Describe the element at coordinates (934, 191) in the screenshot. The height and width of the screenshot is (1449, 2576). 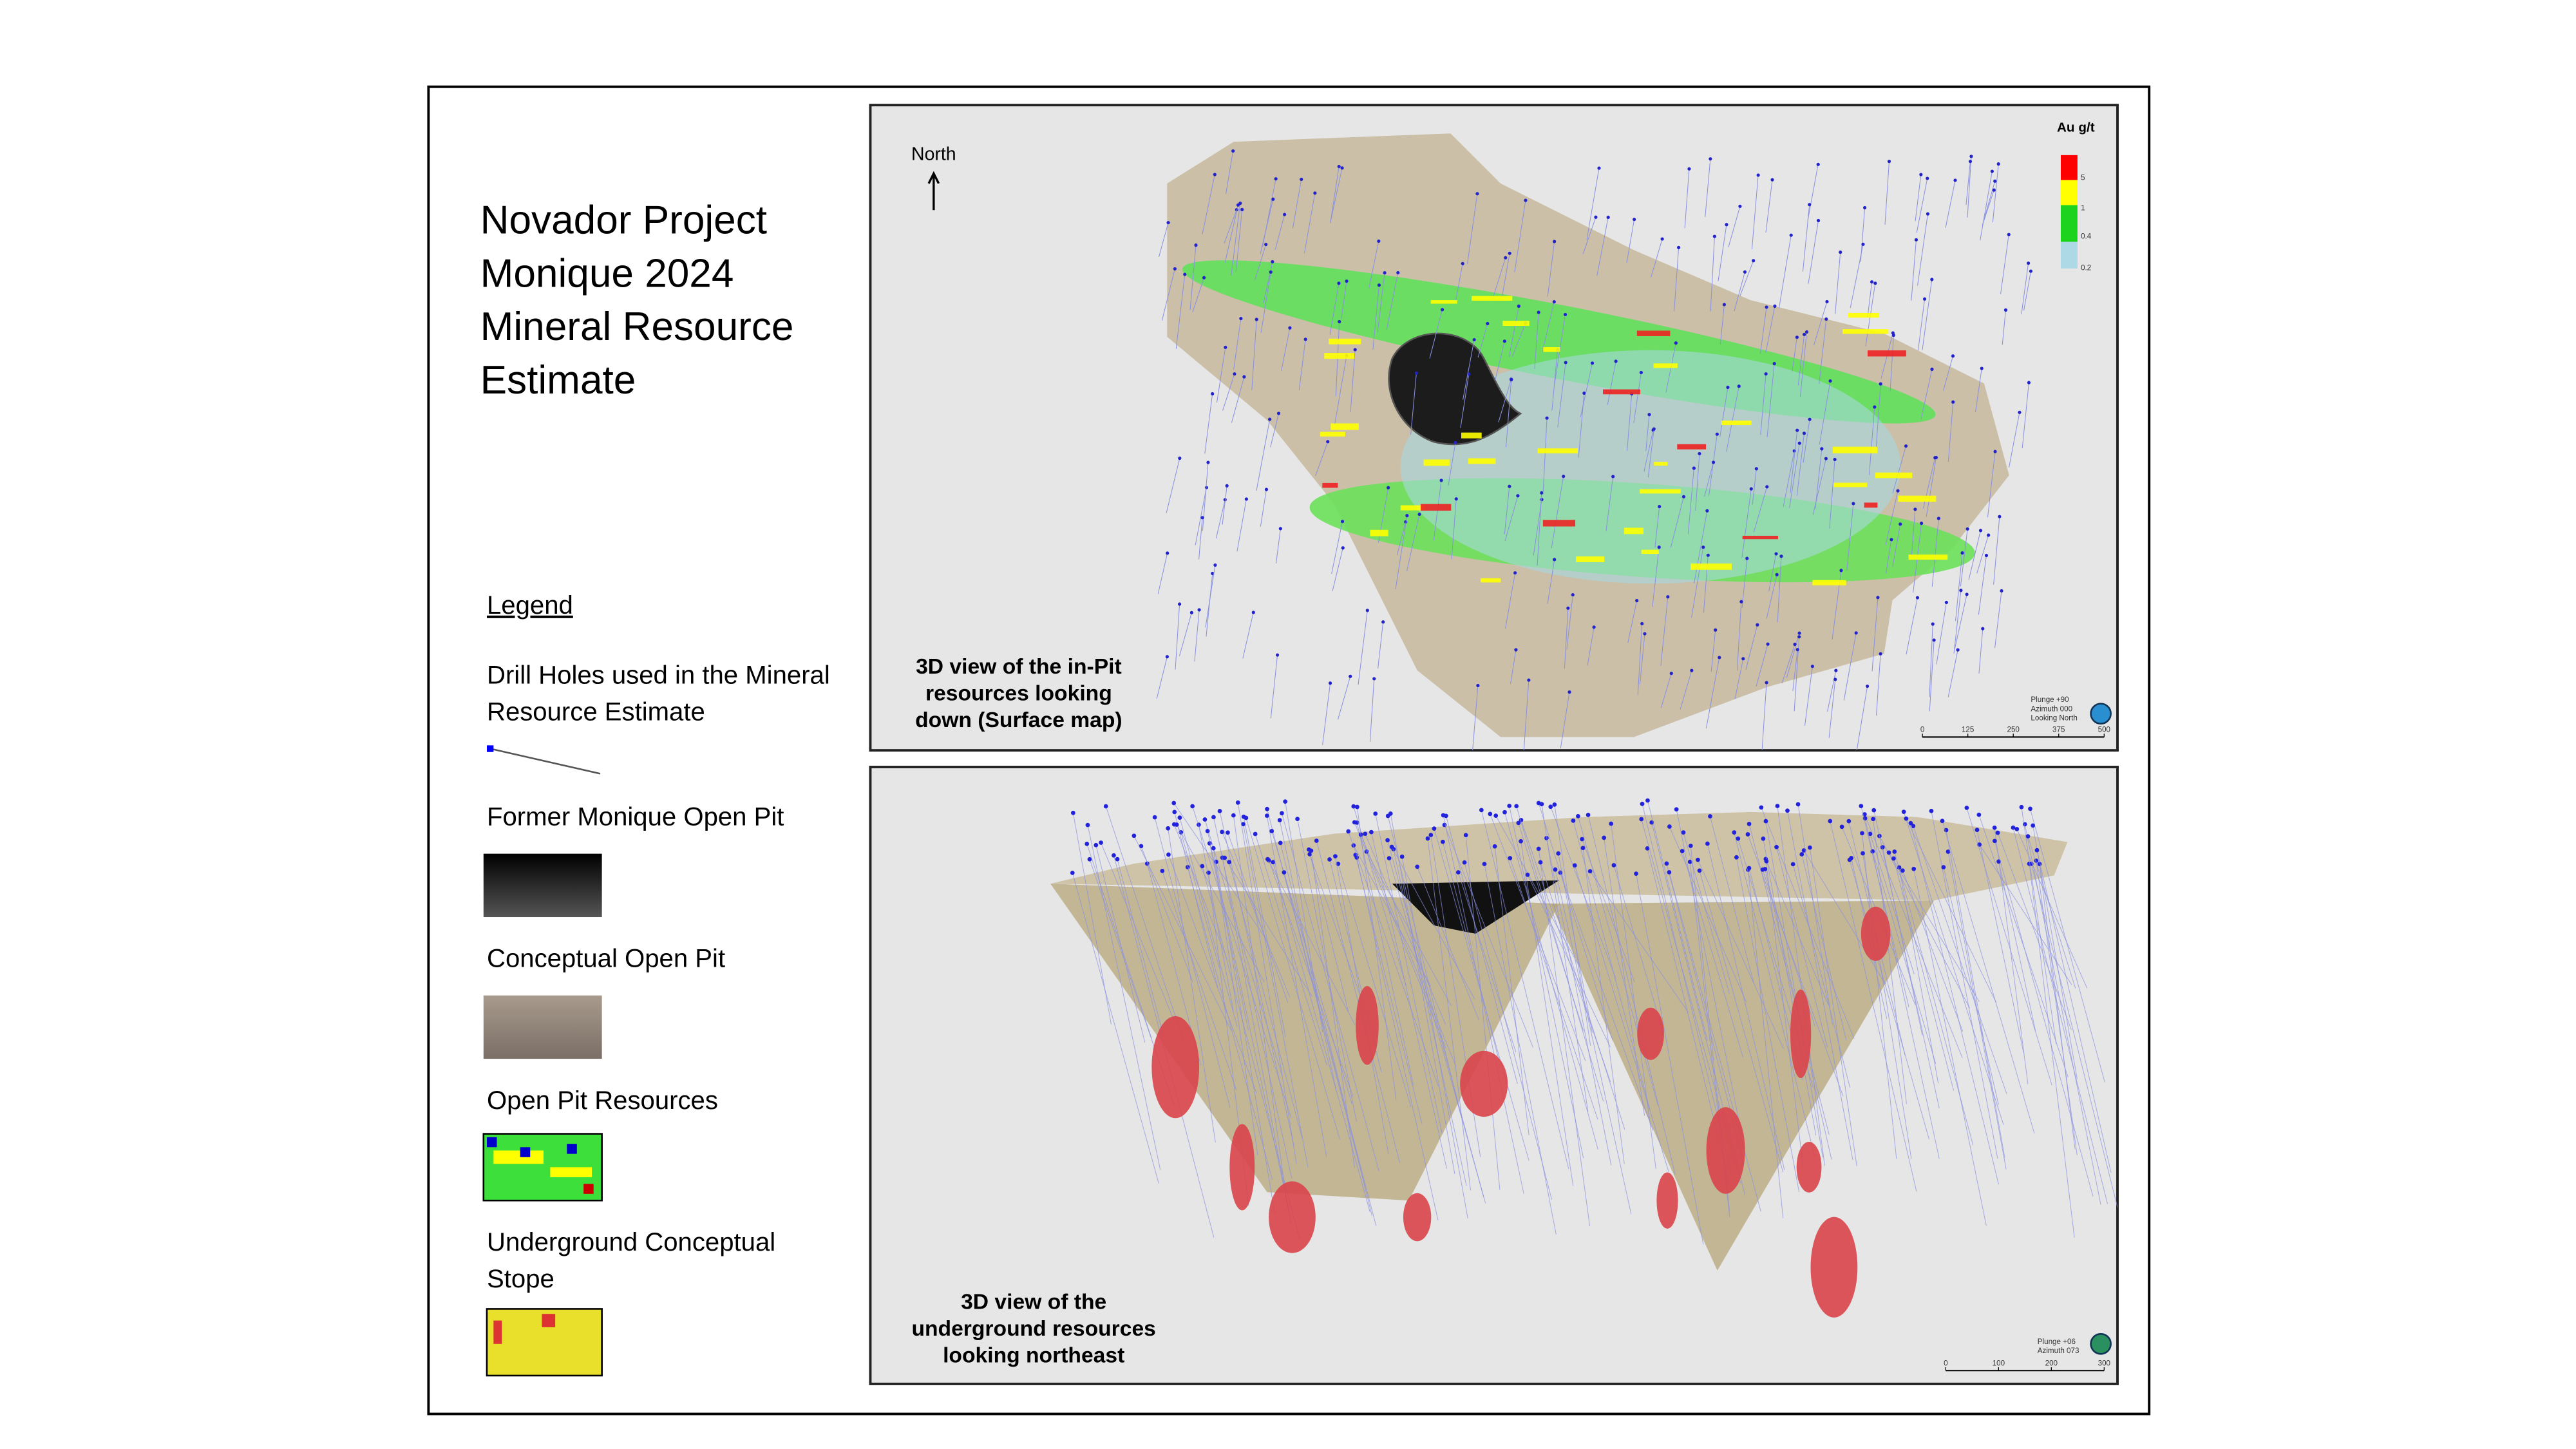
I see `north-arrow` at that location.